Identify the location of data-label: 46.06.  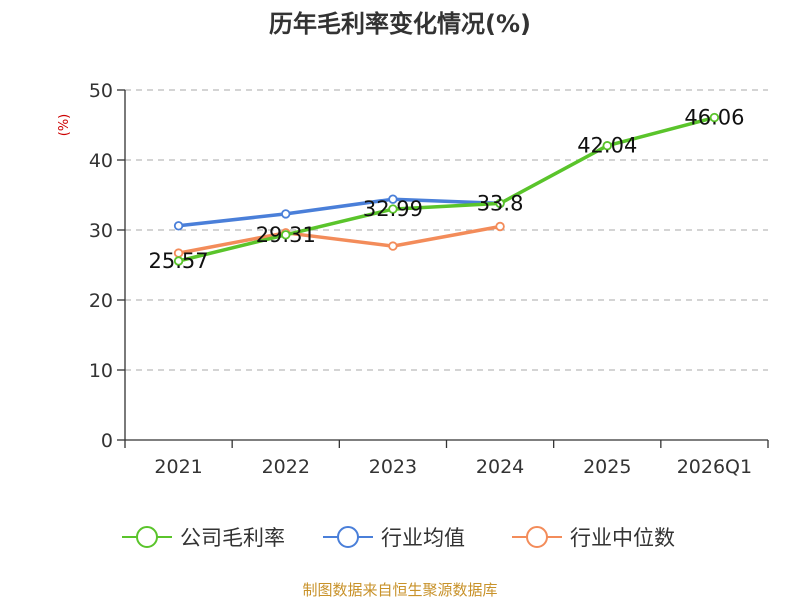
(714, 118).